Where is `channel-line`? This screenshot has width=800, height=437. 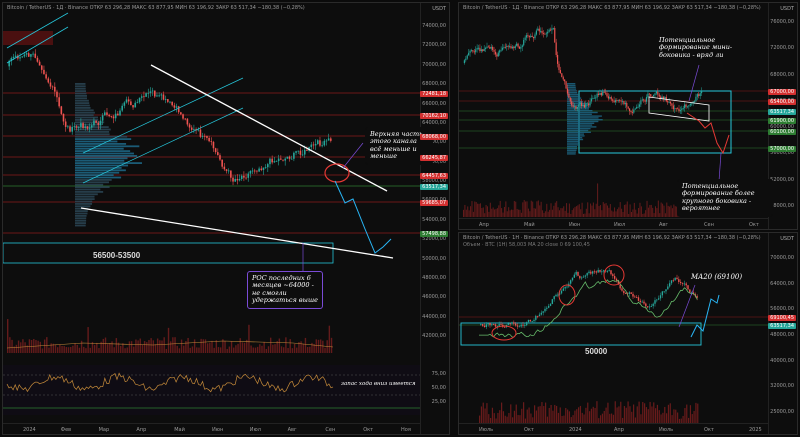 channel-line is located at coordinates (37, 30).